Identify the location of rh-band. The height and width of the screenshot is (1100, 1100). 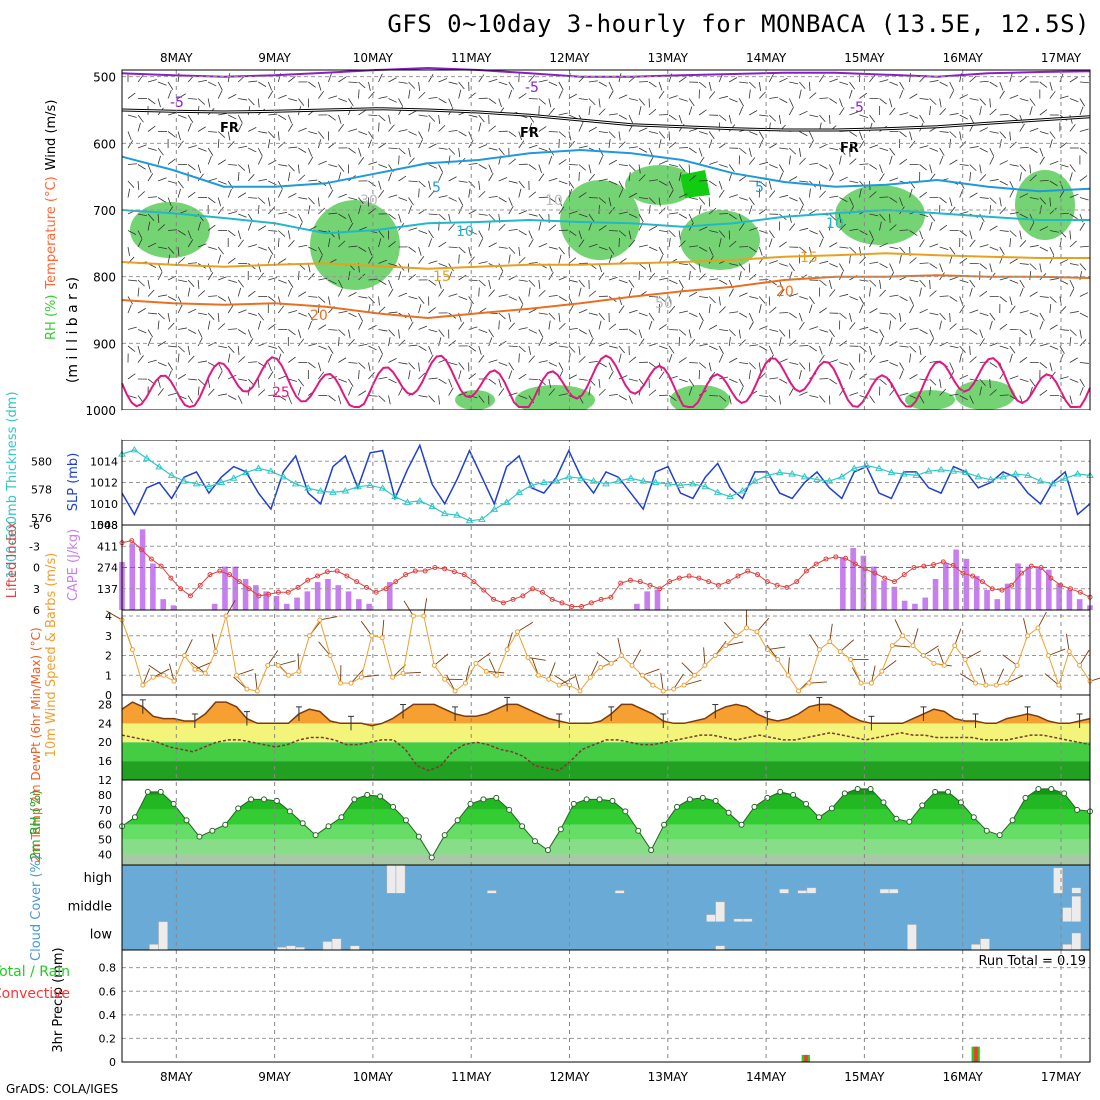
(606, 859).